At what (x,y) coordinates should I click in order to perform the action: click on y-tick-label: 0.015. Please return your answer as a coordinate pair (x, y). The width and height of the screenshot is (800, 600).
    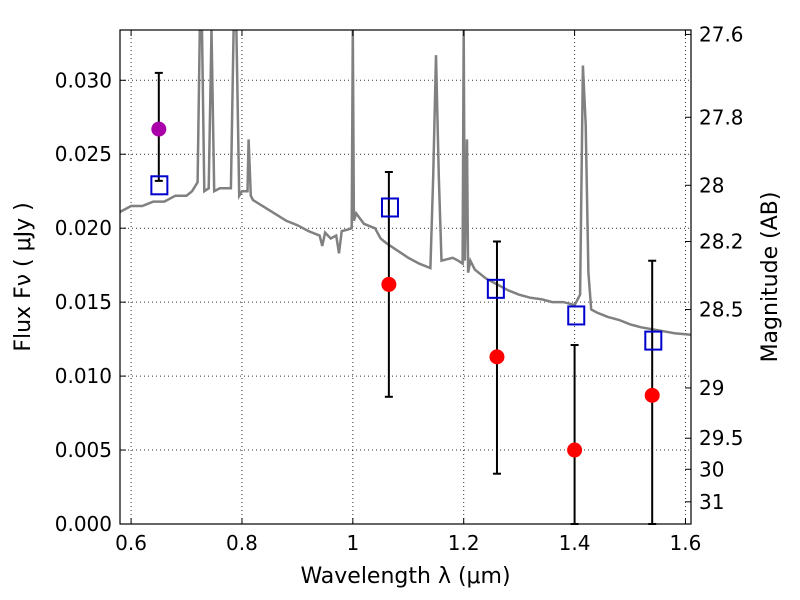
    Looking at the image, I should click on (83, 302).